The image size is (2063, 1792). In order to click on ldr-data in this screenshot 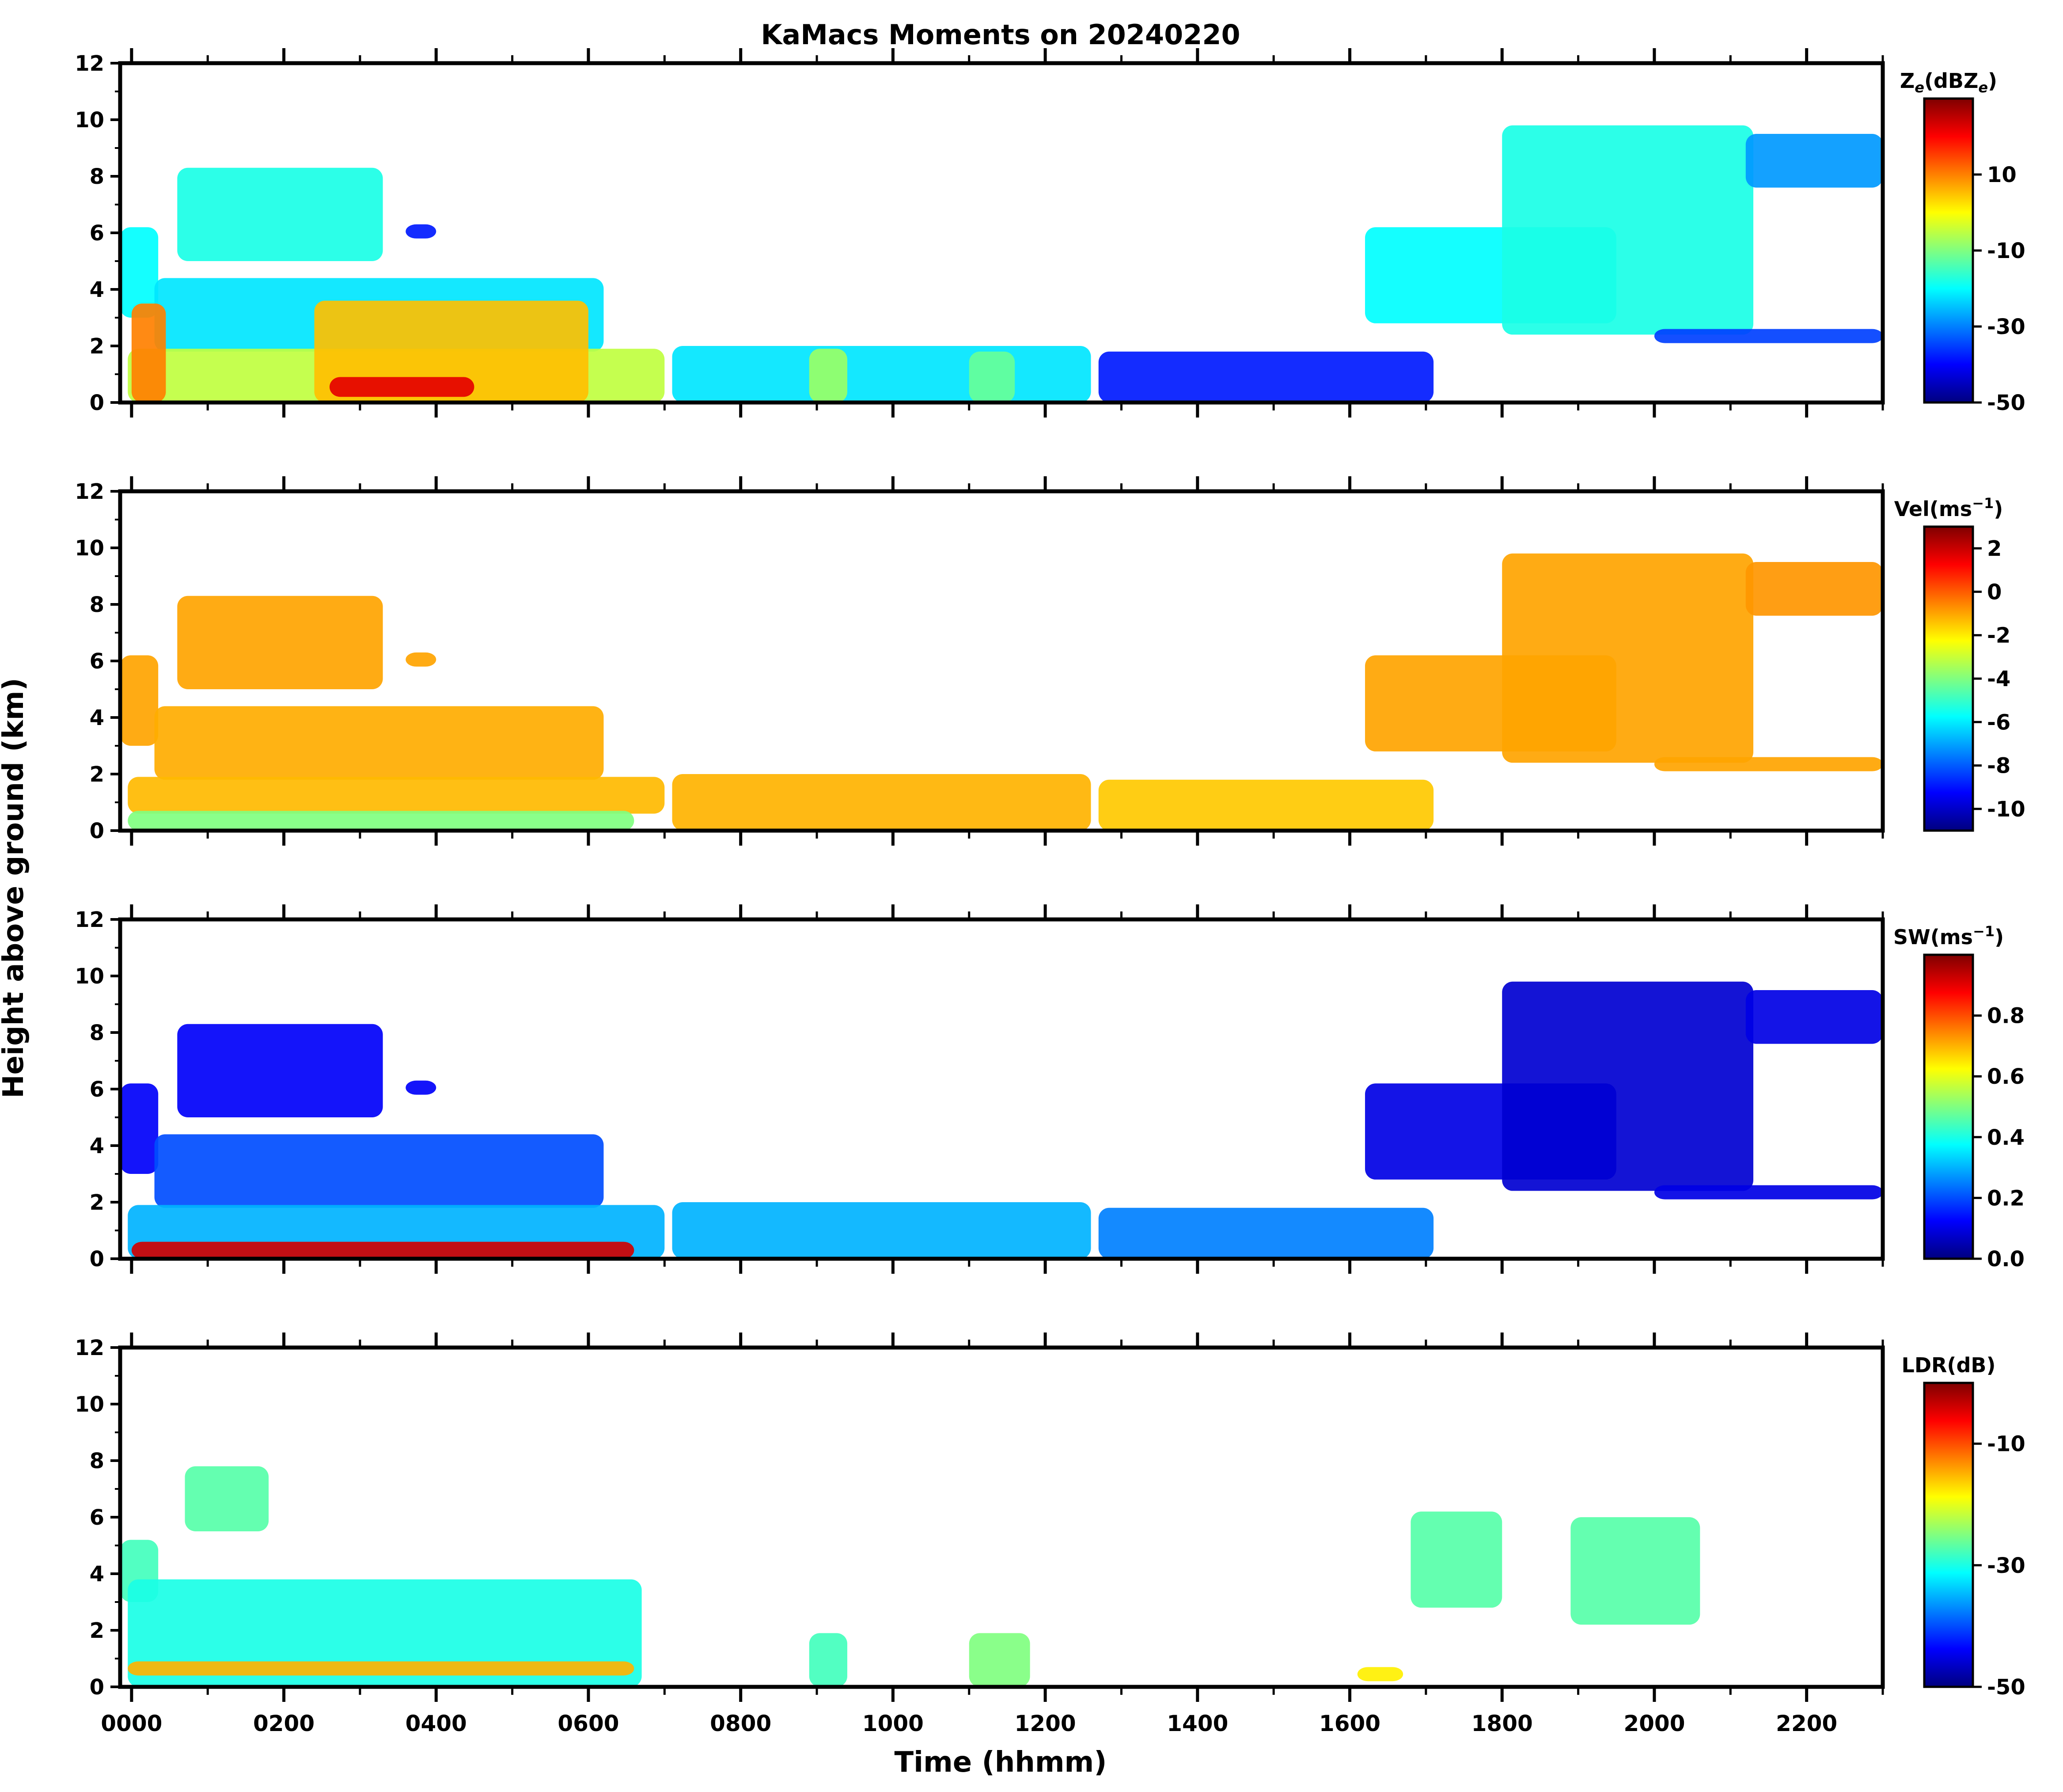, I will do `click(910, 1576)`.